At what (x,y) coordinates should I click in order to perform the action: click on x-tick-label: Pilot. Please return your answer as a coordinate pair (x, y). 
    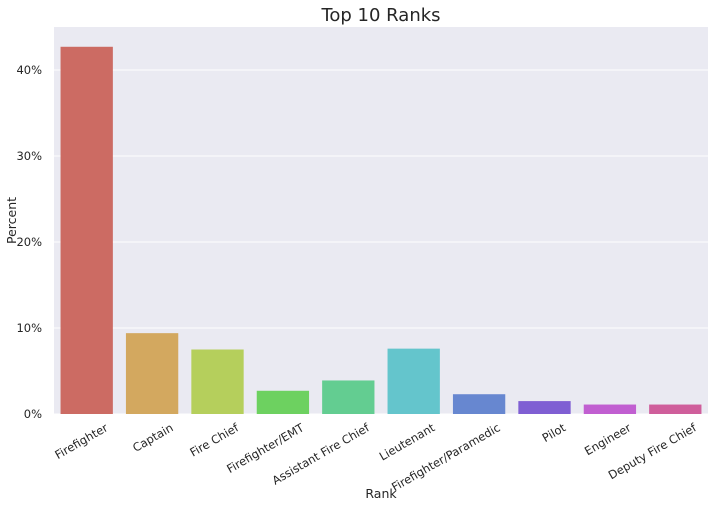
    Looking at the image, I should click on (554, 432).